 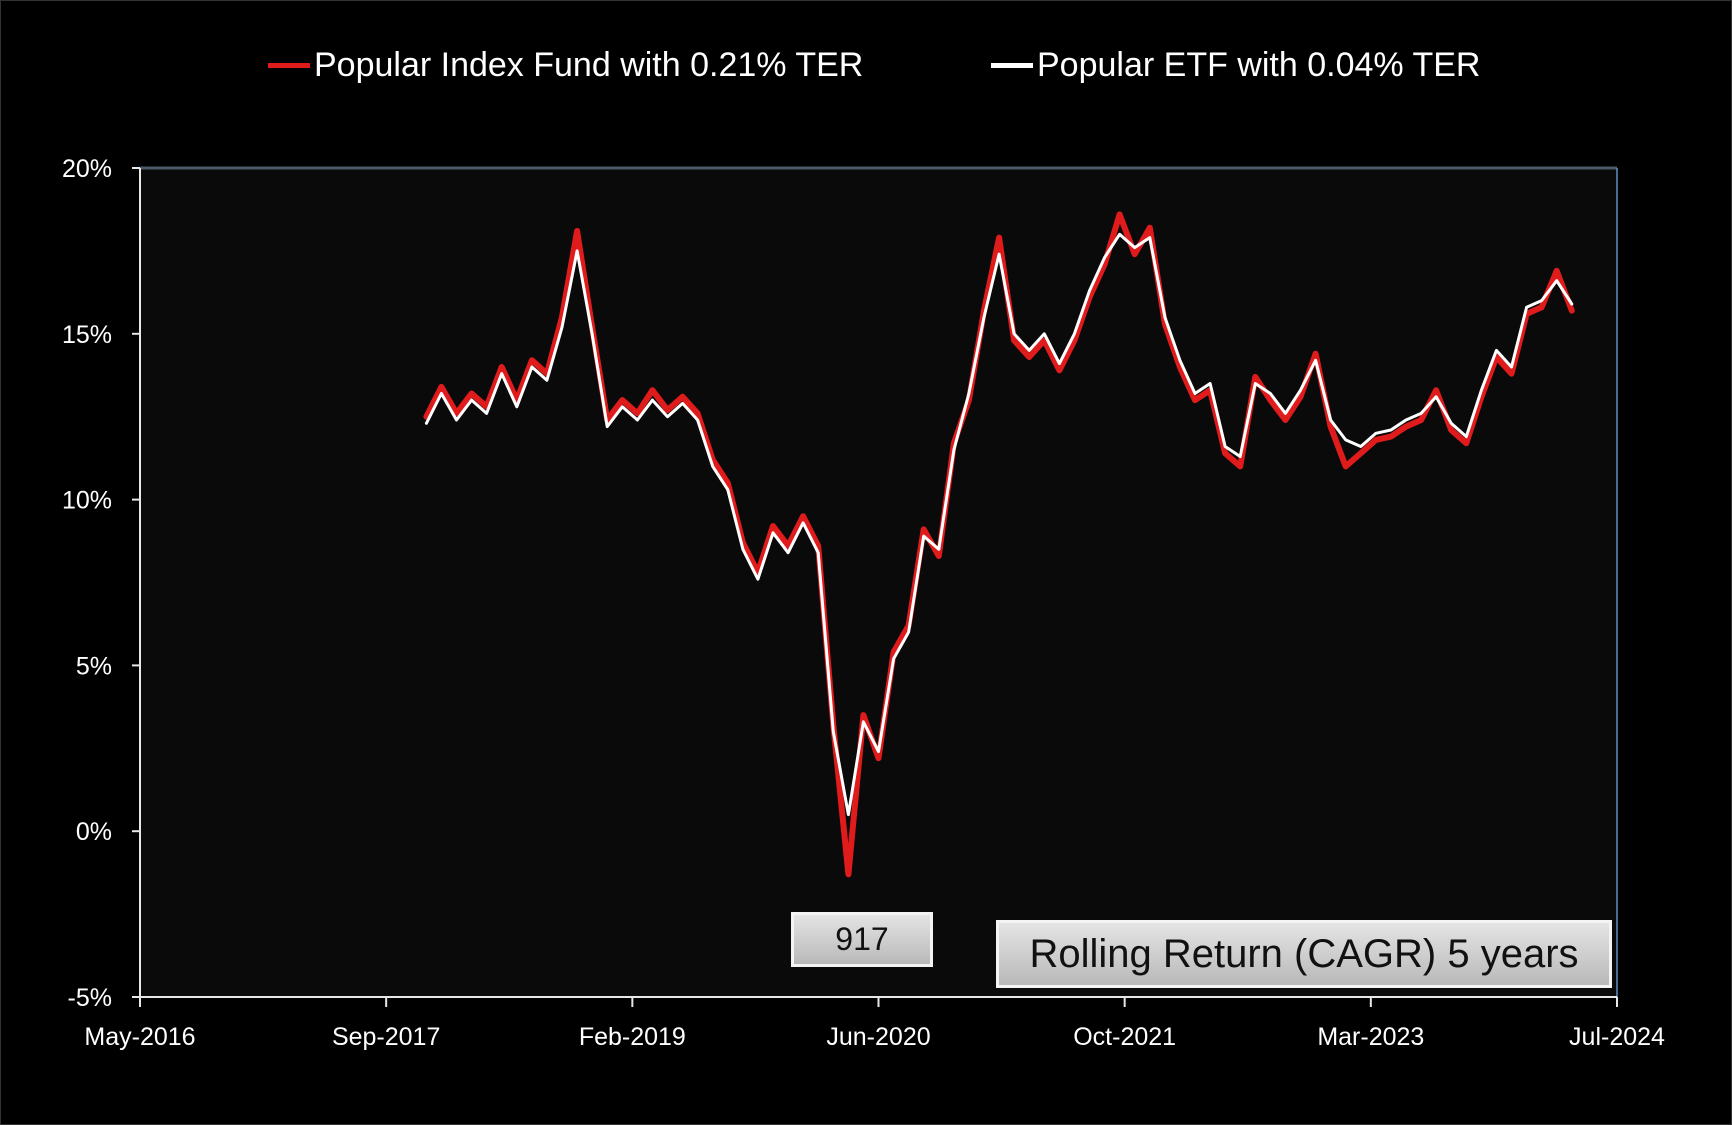 What do you see at coordinates (386, 1037) in the screenshot?
I see `x-tick-label: Sep-2017` at bounding box center [386, 1037].